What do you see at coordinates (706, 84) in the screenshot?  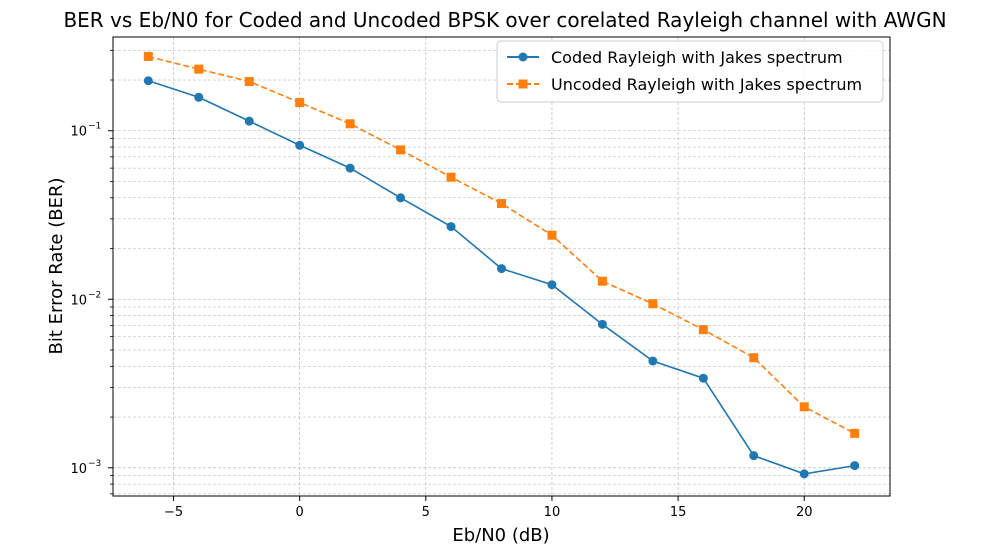 I see `legend-label-uncoded: Uncoded Rayleigh with Jakes spectrum` at bounding box center [706, 84].